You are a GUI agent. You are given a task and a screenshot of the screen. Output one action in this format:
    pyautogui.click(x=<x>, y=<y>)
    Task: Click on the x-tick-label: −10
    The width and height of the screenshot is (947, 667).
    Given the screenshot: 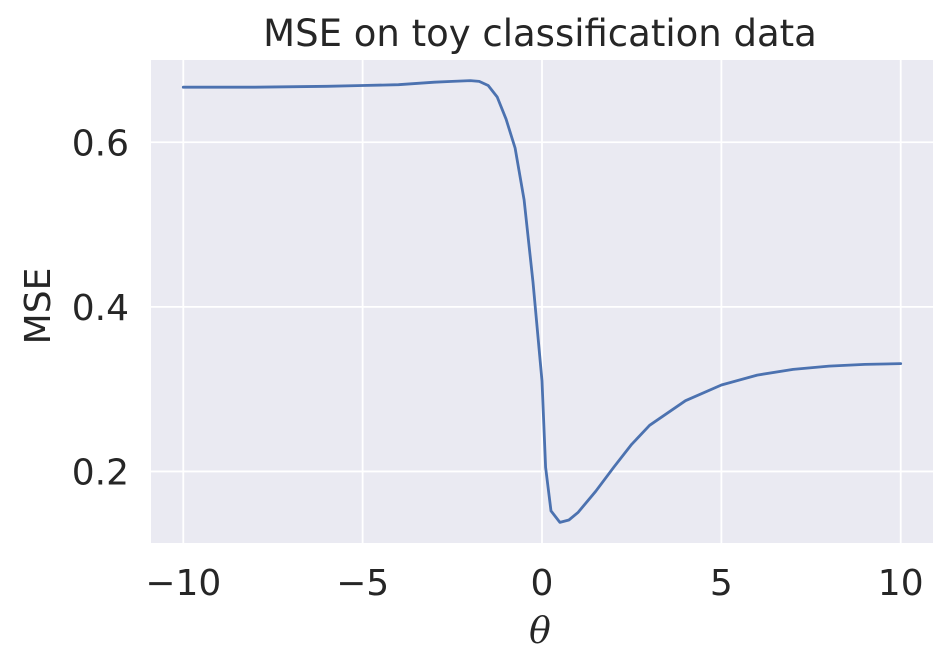 What is the action you would take?
    pyautogui.click(x=183, y=583)
    